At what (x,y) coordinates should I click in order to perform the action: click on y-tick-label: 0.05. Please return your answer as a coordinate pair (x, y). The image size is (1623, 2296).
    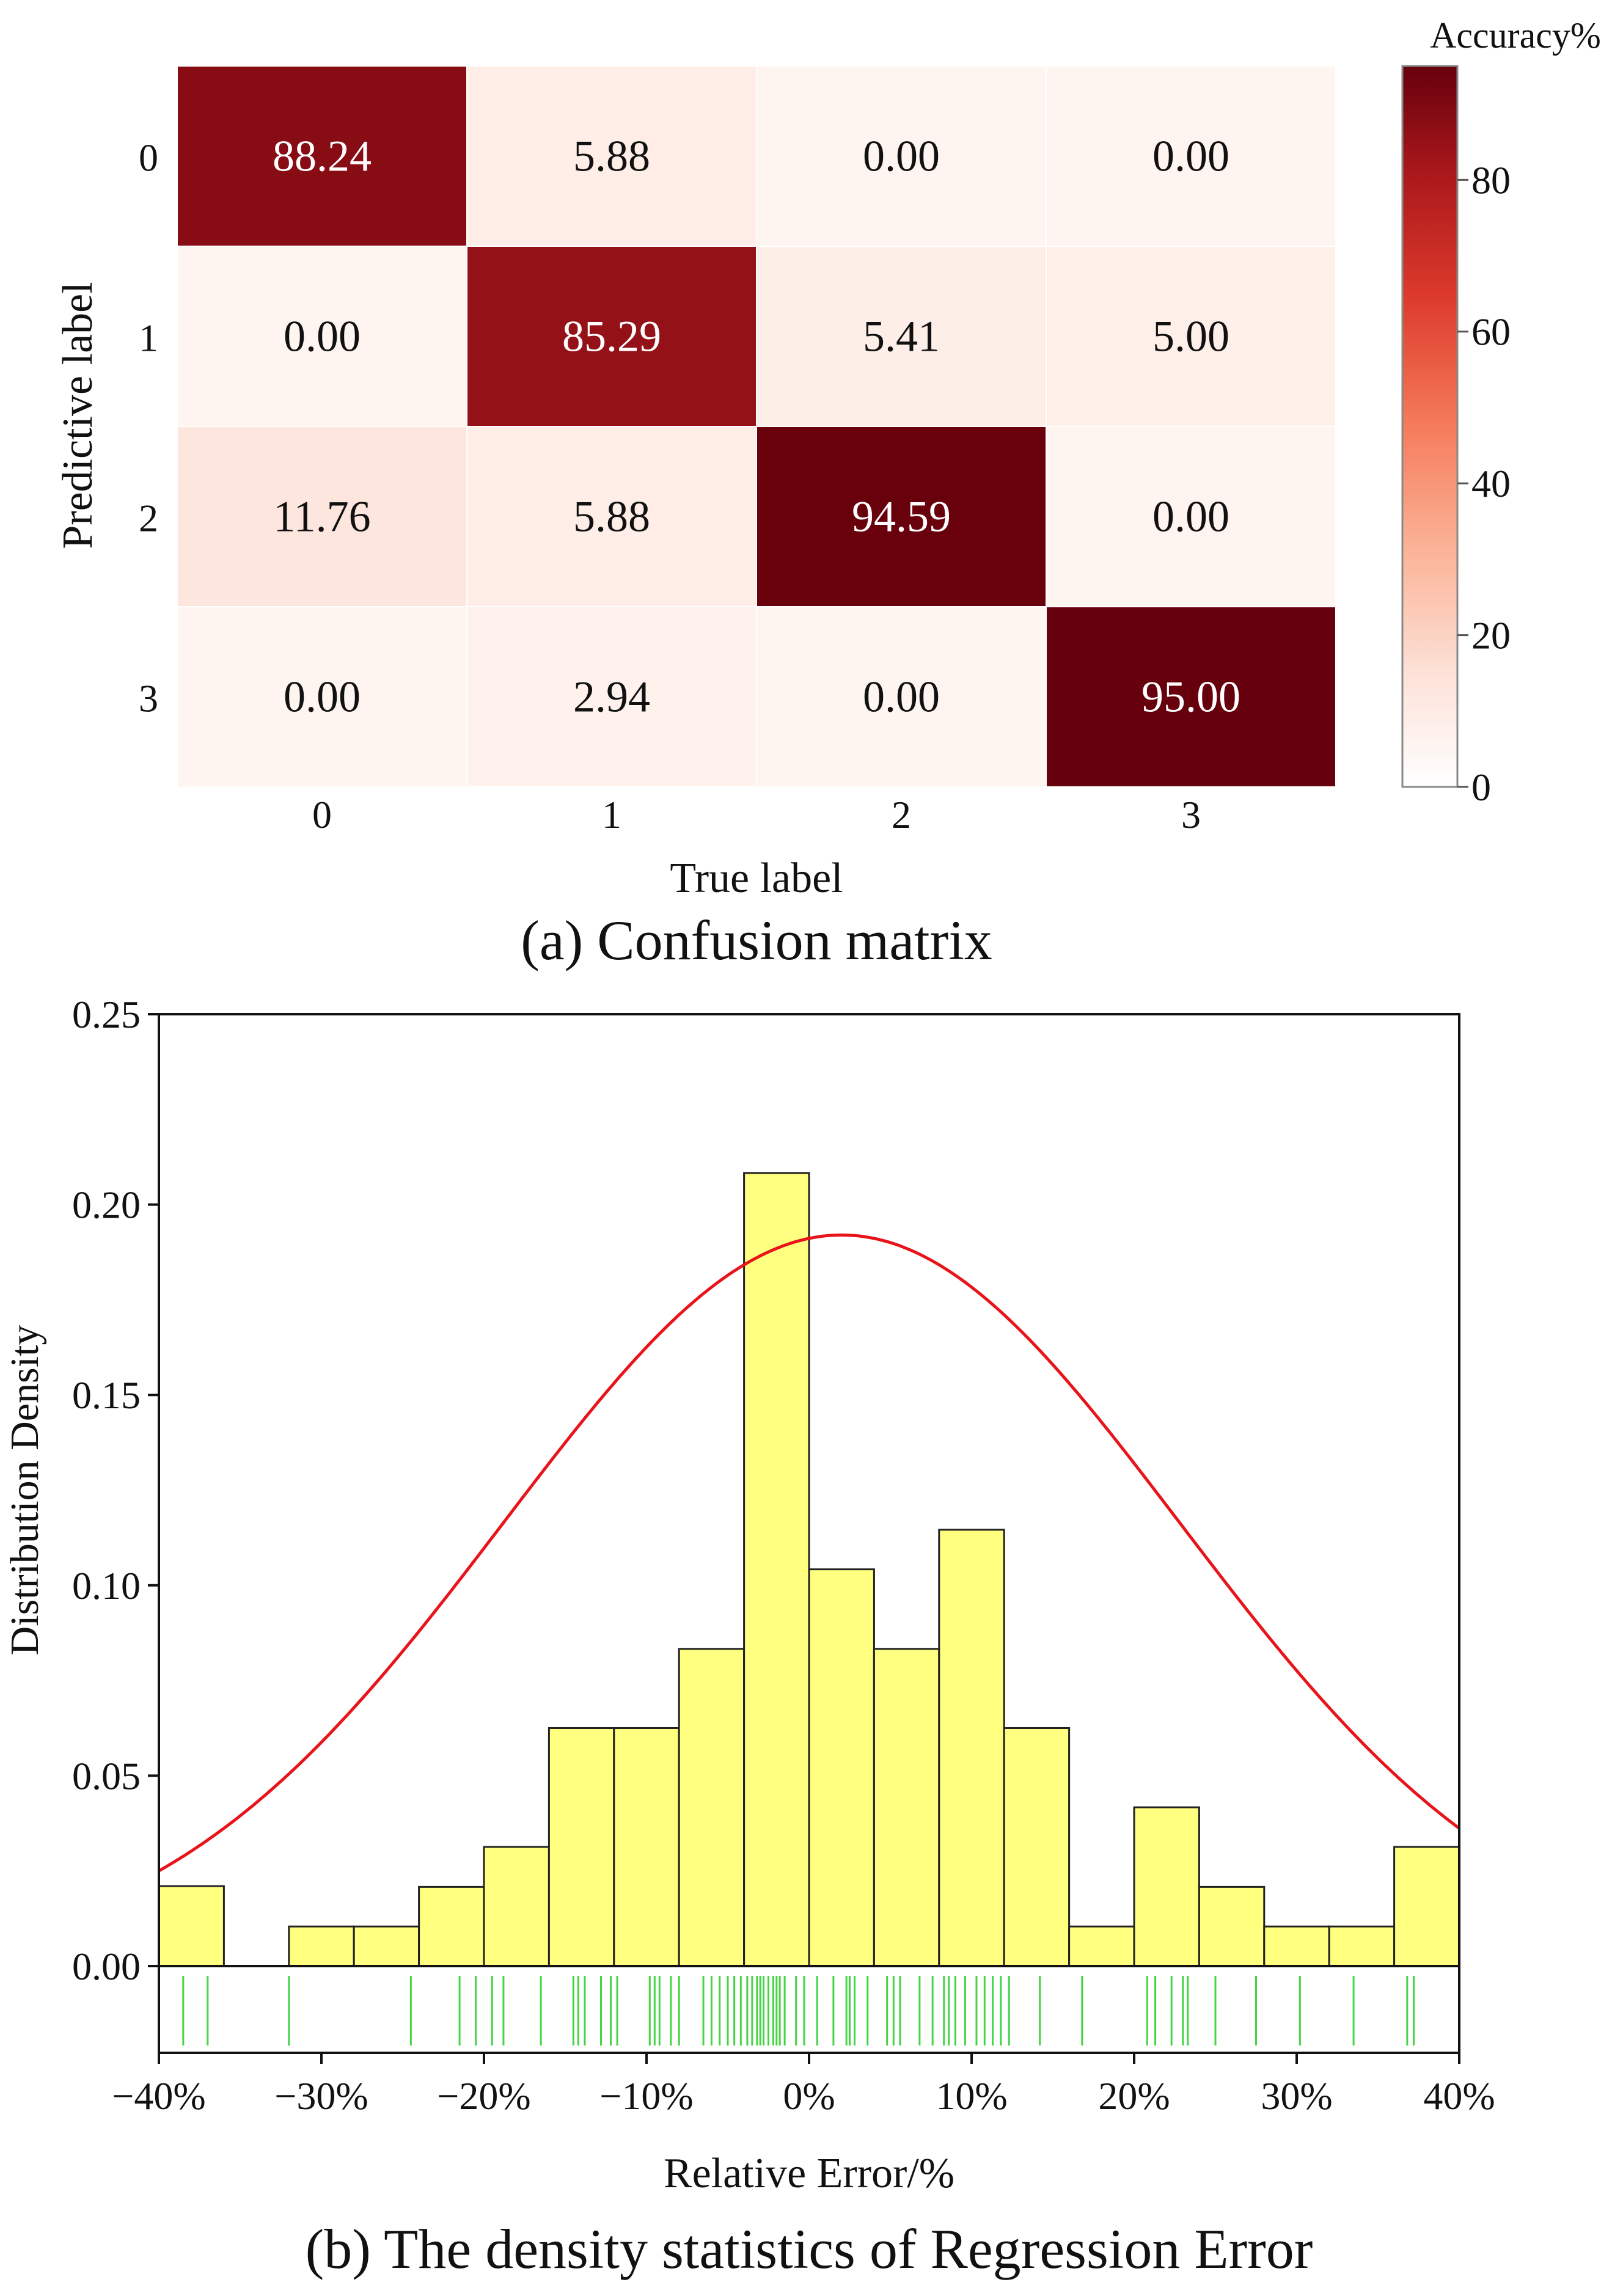
    Looking at the image, I should click on (106, 1775).